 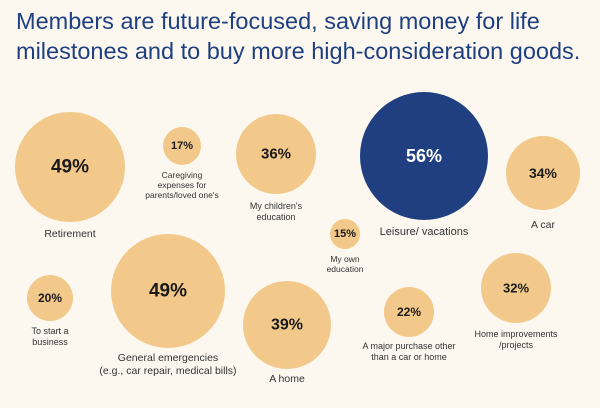 I want to click on category-label-line: Retirement, so click(x=70, y=234).